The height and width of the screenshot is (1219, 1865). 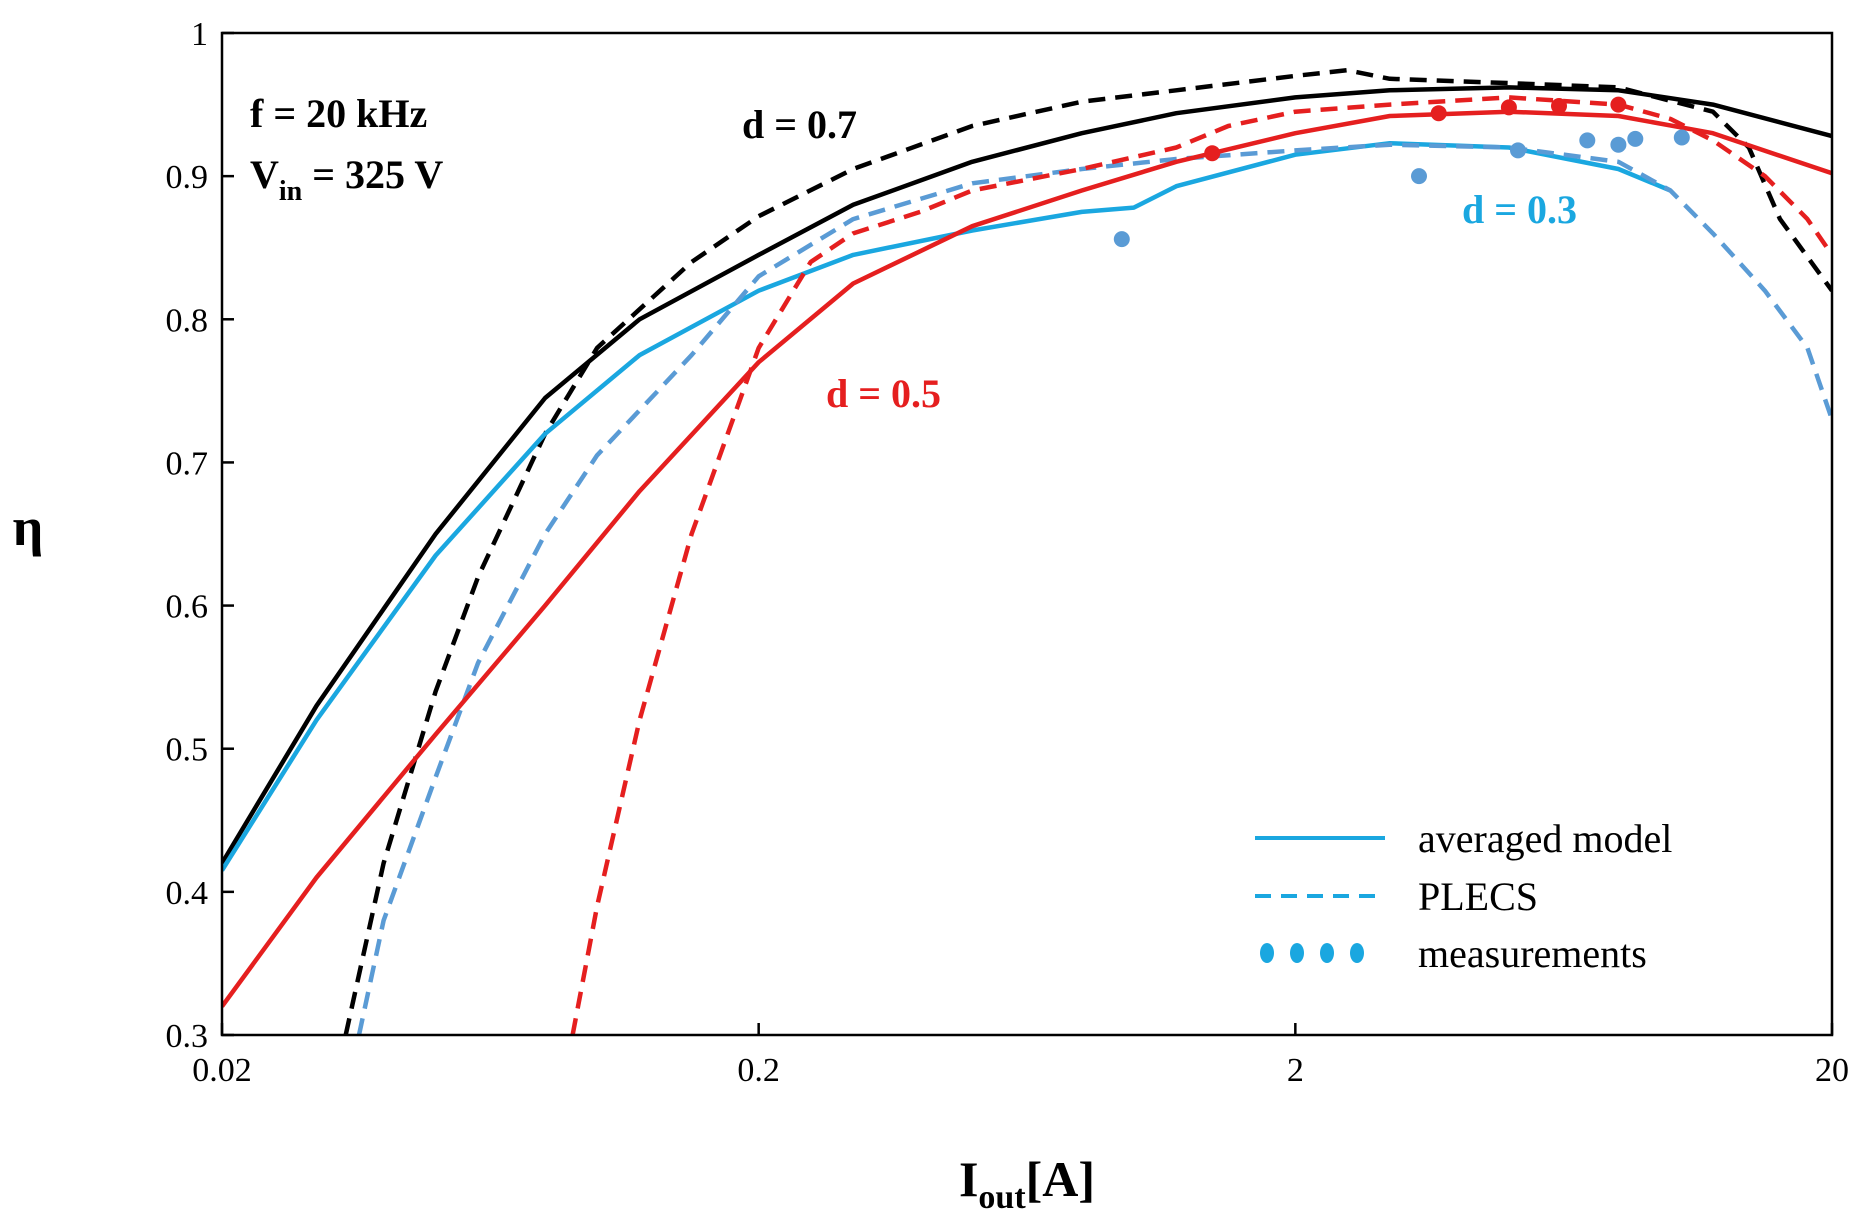 I want to click on measurement-points-layer, so click(x=1401, y=172).